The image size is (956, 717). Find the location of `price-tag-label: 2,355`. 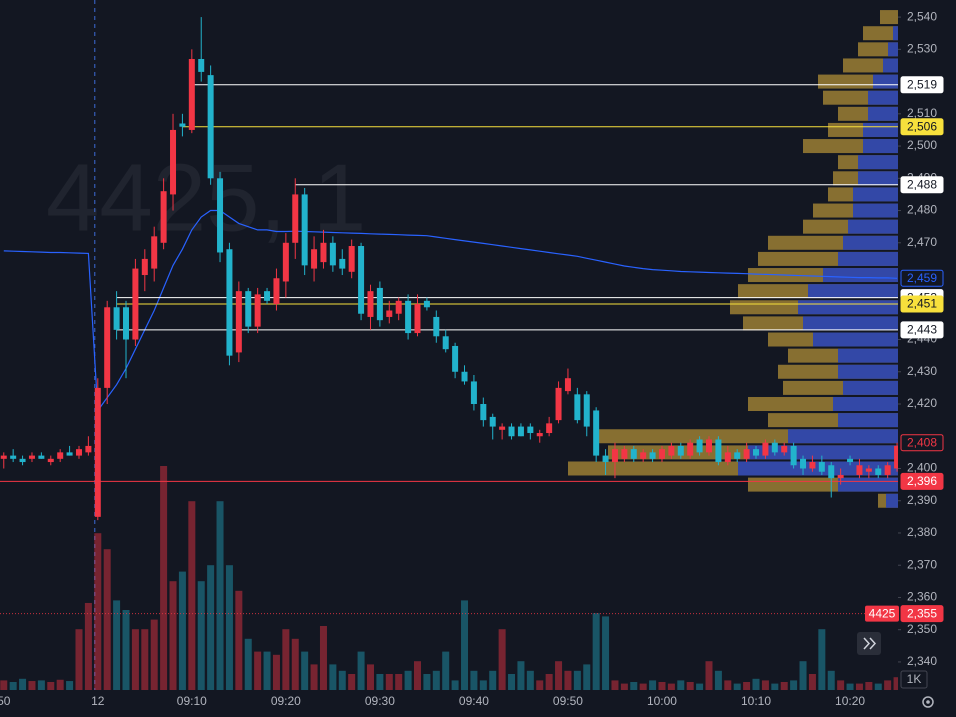

price-tag-label: 2,355 is located at coordinates (922, 613).